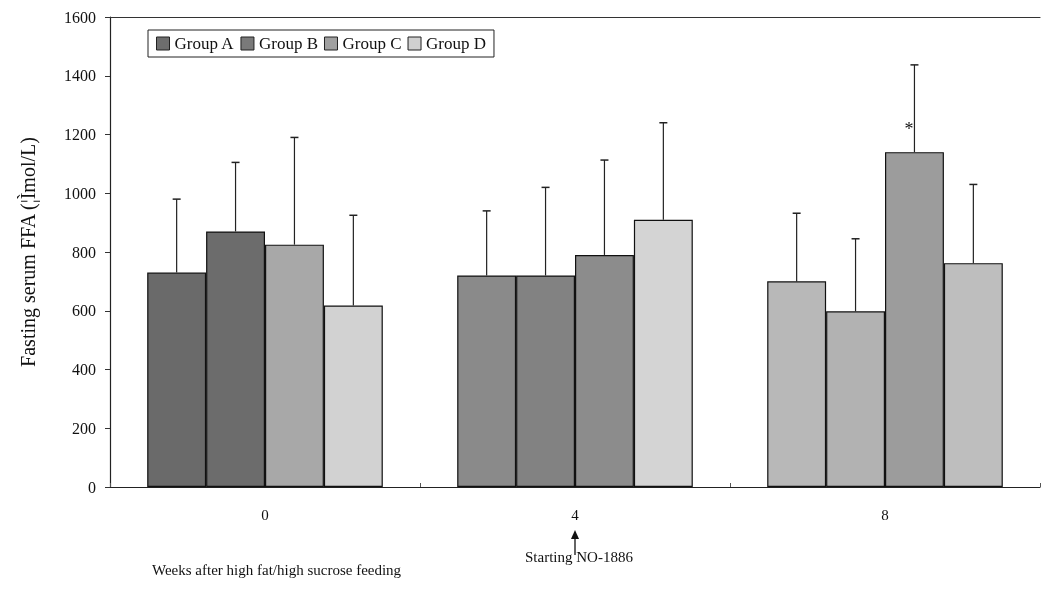  Describe the element at coordinates (204, 43) in the screenshot. I see `legend-label: Group A` at that location.